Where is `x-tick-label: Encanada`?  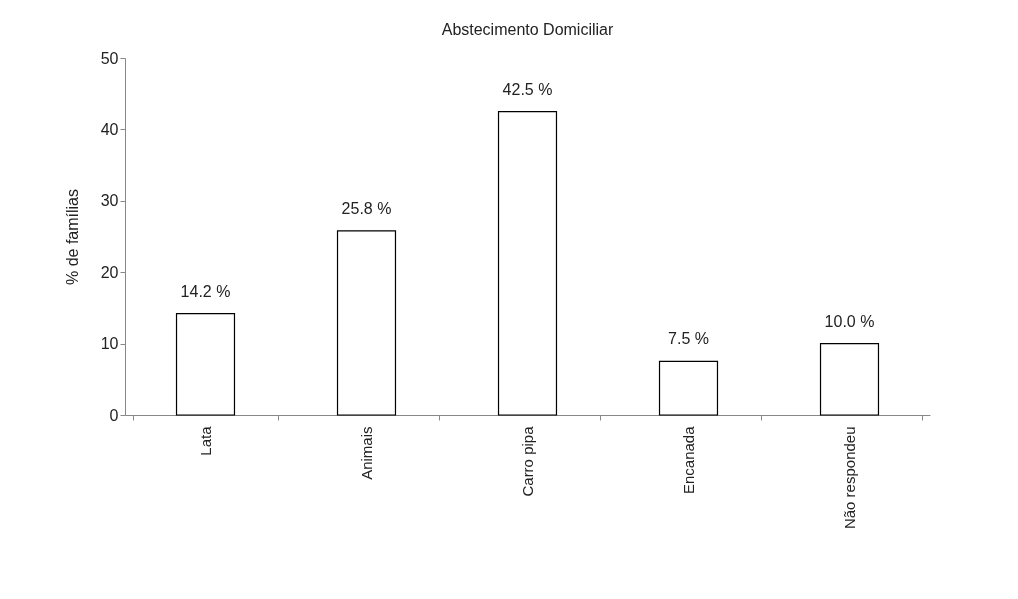 x-tick-label: Encanada is located at coordinates (688, 460).